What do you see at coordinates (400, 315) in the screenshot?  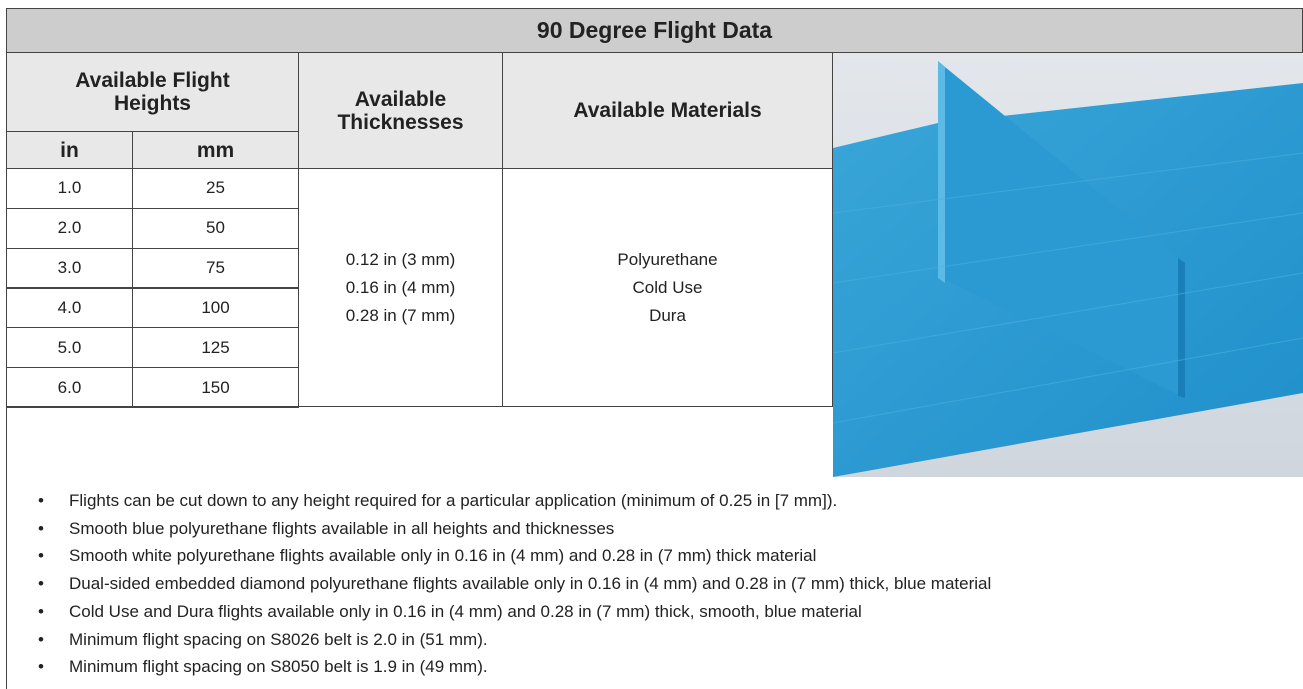 I see `thickness: 0.28 in (7 mm)` at bounding box center [400, 315].